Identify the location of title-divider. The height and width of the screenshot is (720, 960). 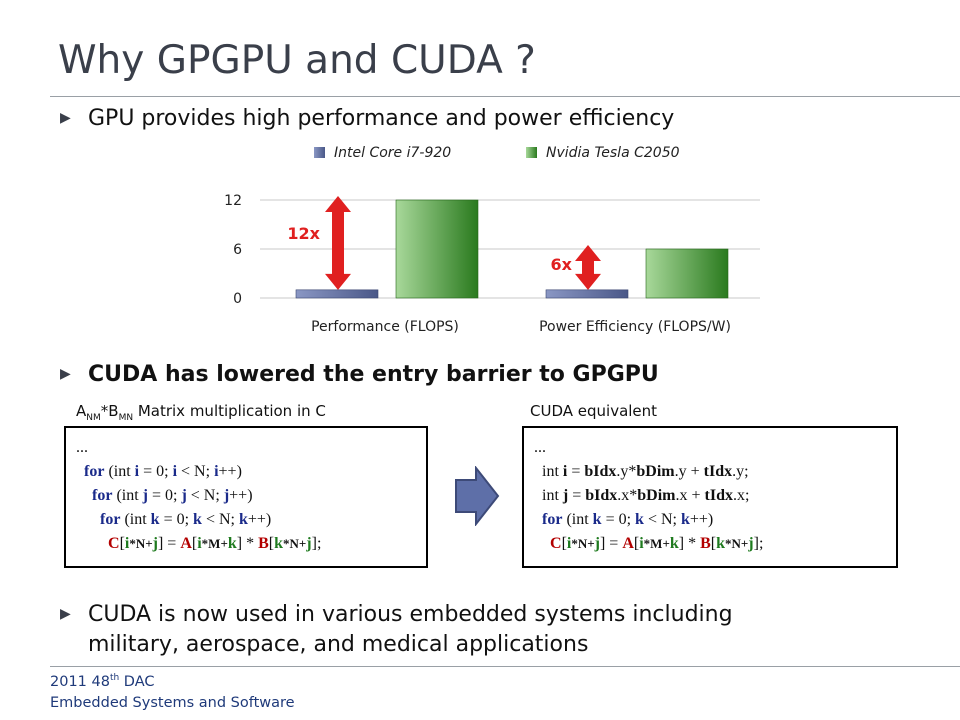
(505, 96).